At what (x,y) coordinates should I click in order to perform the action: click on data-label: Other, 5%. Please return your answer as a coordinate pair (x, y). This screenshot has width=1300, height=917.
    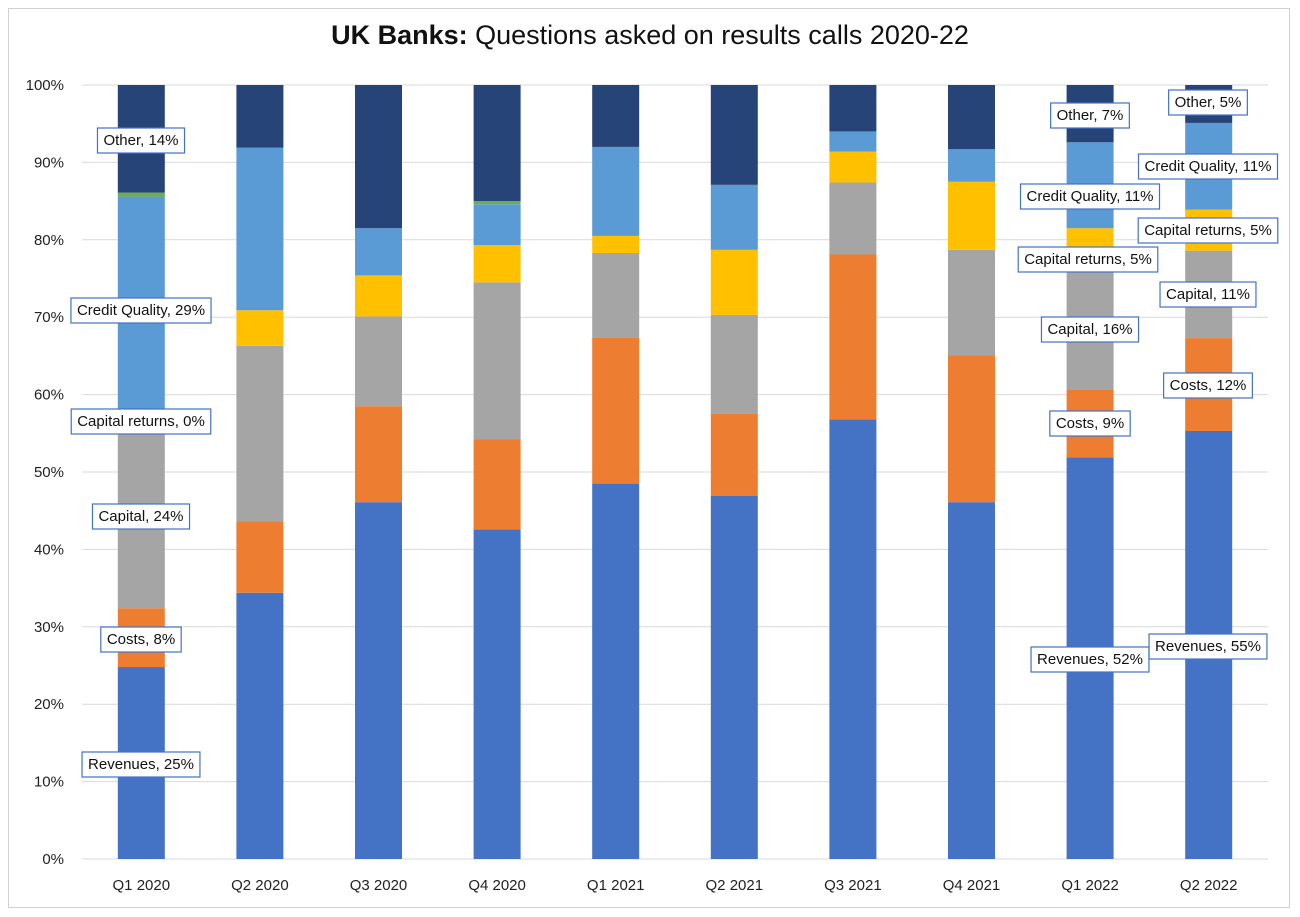
    Looking at the image, I should click on (1208, 102).